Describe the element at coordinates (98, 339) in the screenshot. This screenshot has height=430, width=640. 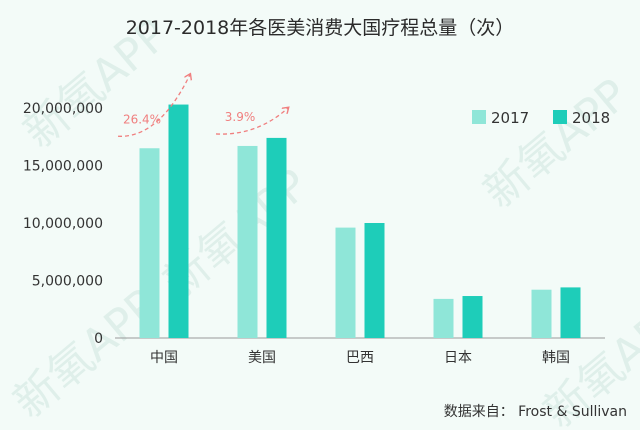
I see `y-tick-label: 0` at that location.